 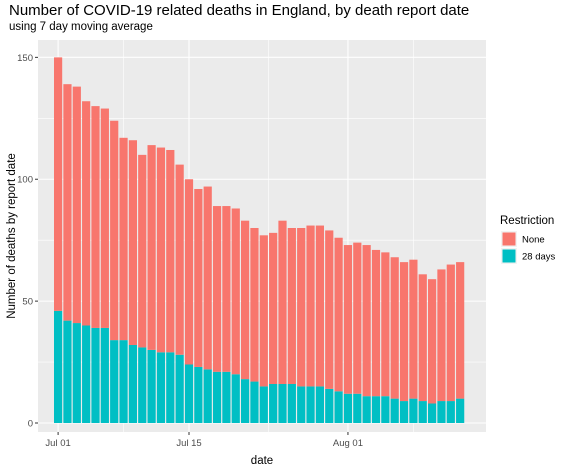 What do you see at coordinates (188, 443) in the screenshot?
I see `x-tick-label: Jul 15` at bounding box center [188, 443].